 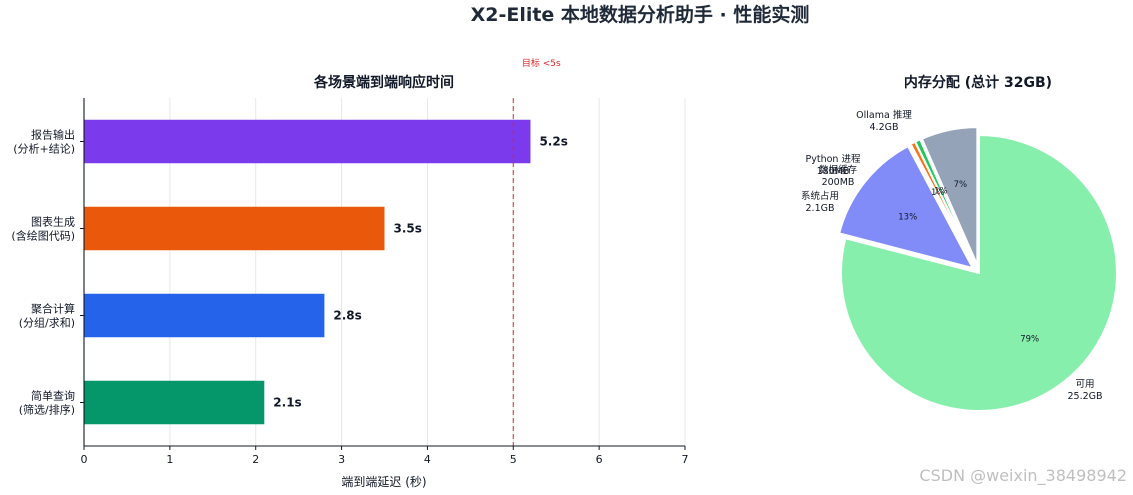 I want to click on bar-value-label: 2.8s, so click(x=347, y=316).